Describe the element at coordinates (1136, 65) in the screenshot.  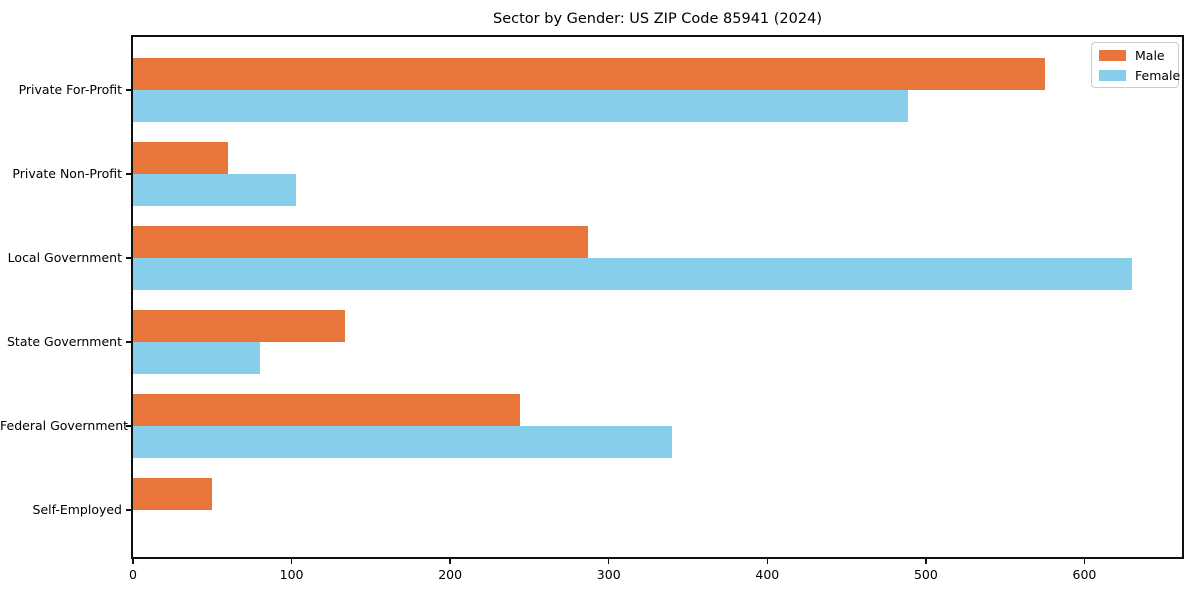
I see `legend: Male Female` at that location.